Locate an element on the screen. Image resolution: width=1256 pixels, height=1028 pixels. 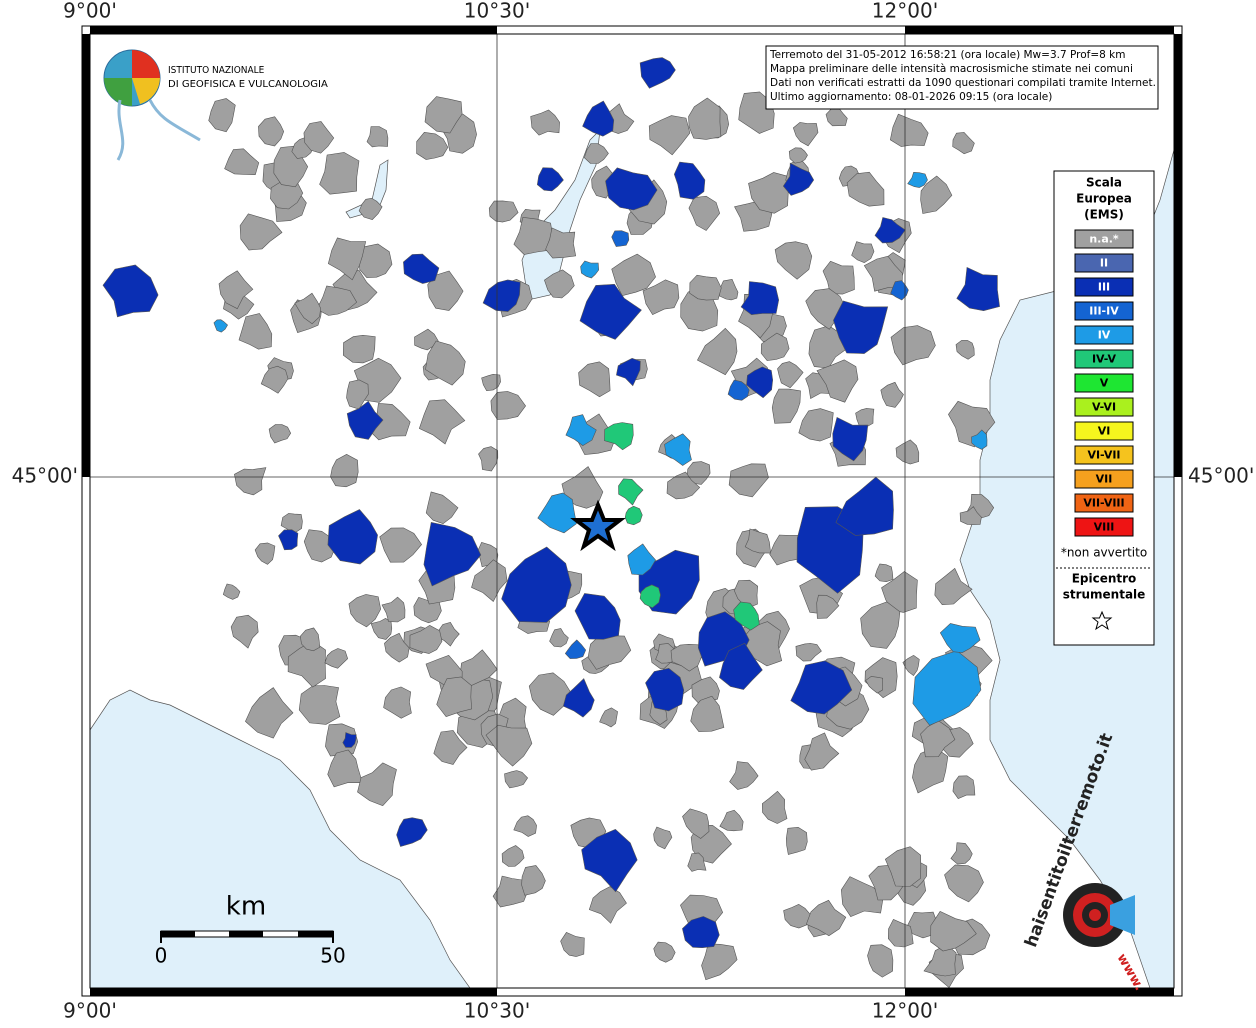
legend-label: V is located at coordinates (1104, 383).